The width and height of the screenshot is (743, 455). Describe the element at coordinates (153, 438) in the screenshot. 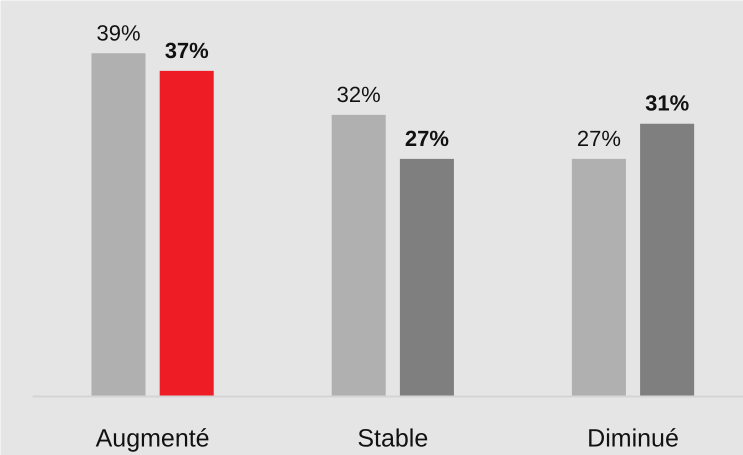

I see `x-tick-label: Augmenté` at that location.